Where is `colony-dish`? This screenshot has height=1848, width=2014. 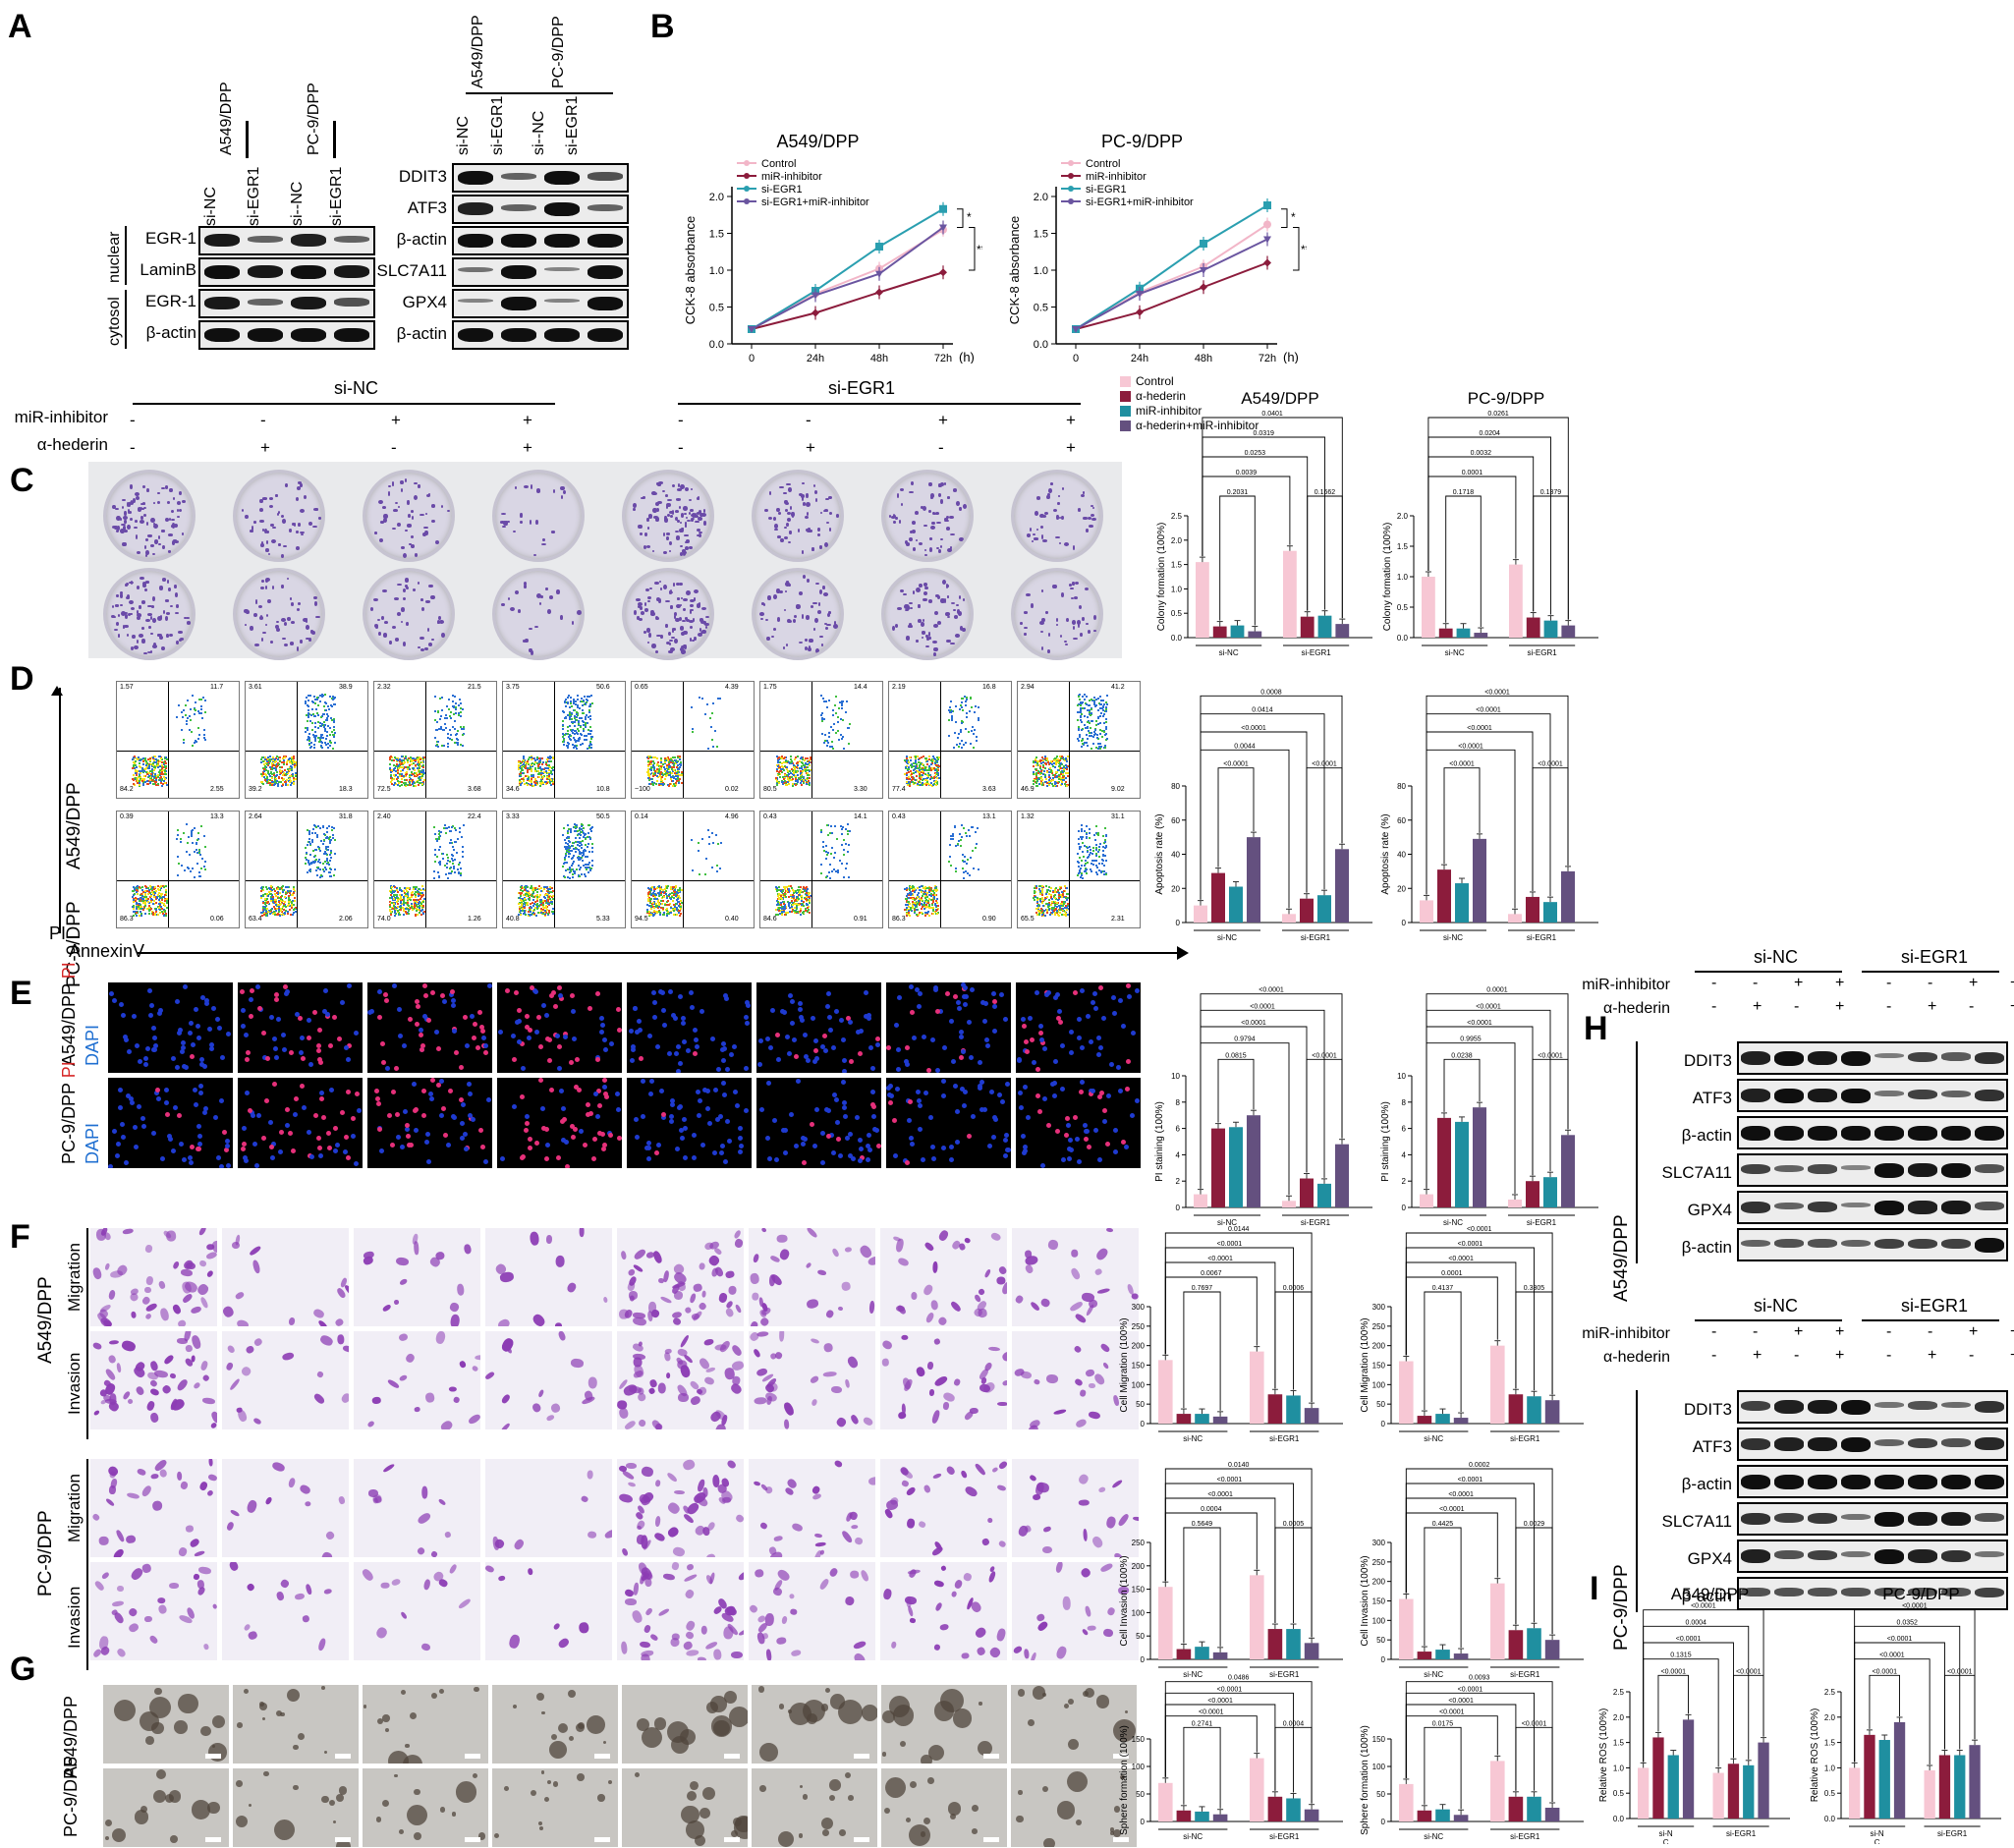
colony-dish is located at coordinates (538, 516).